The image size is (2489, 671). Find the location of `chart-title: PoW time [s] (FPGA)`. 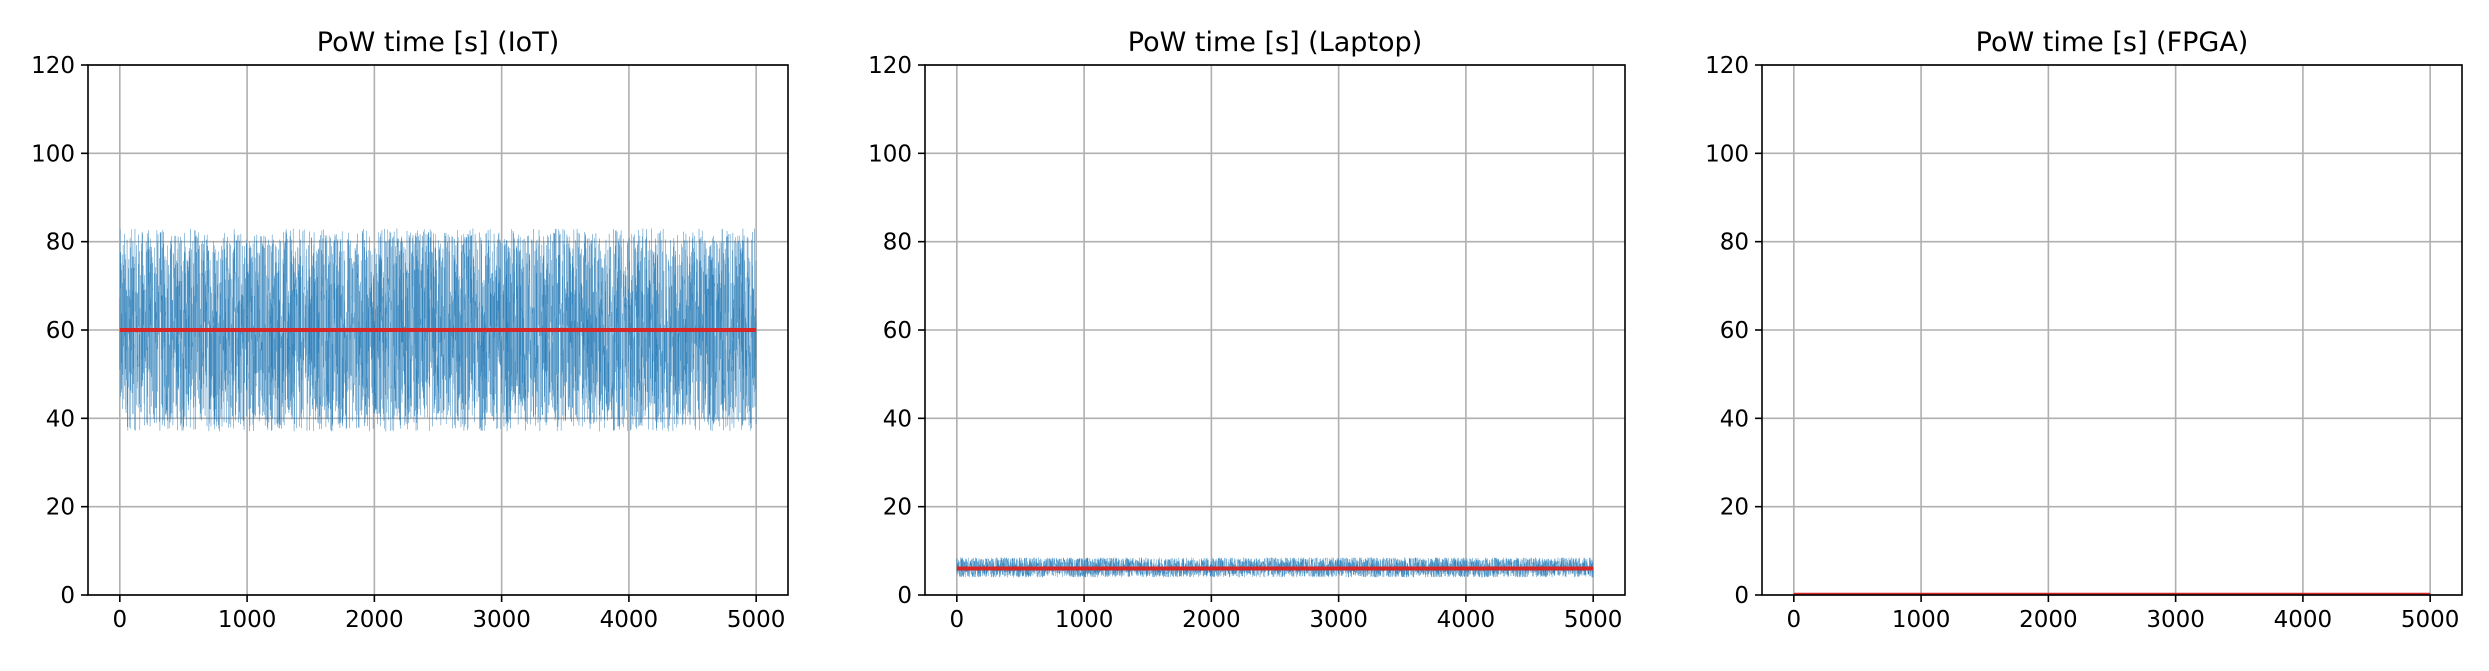

chart-title: PoW time [s] (FPGA) is located at coordinates (2112, 42).